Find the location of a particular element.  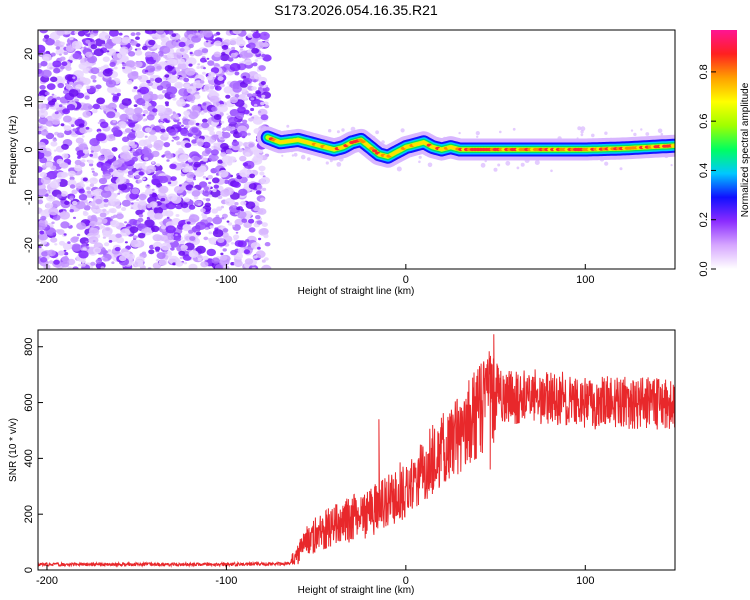

y-tick-label: 10 is located at coordinates (29, 102).